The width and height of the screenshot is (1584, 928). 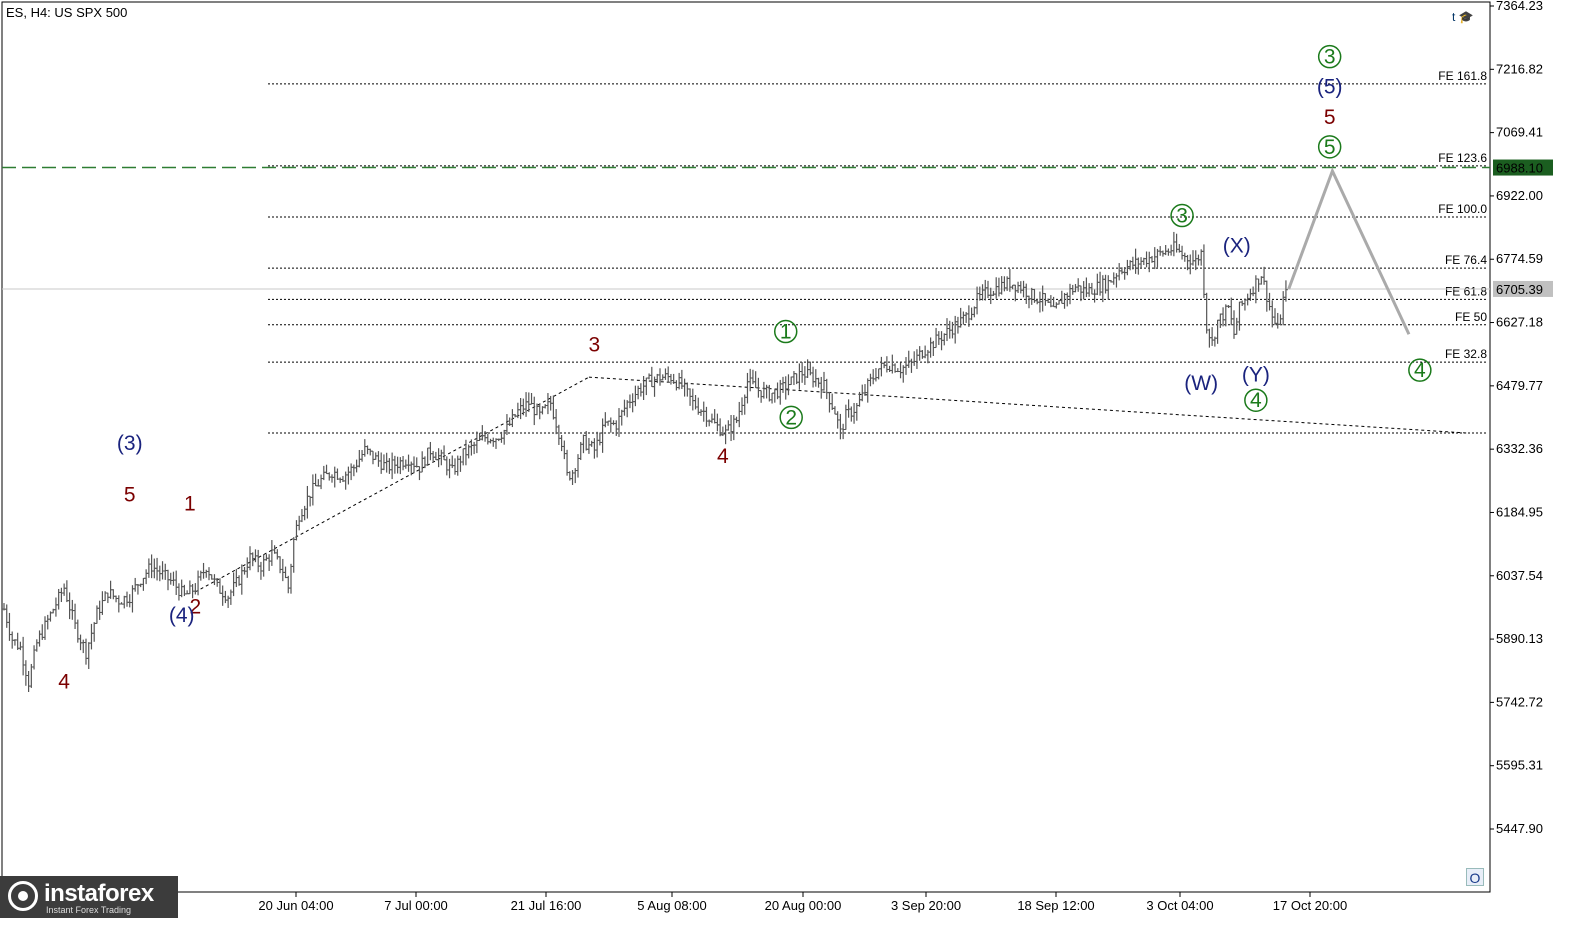 I want to click on wave-label: (5), so click(x=1330, y=87).